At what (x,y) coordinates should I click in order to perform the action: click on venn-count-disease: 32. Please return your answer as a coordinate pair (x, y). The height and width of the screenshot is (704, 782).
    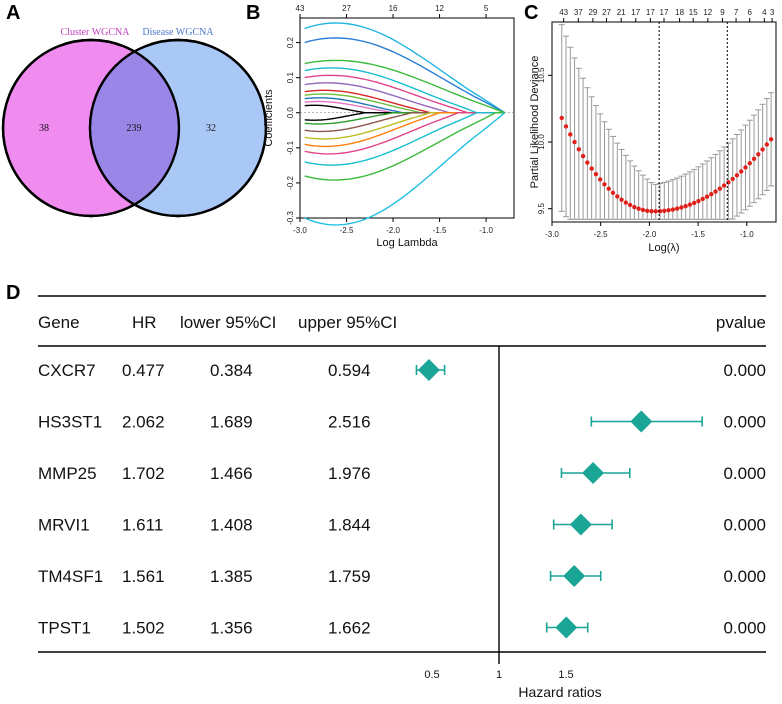
    Looking at the image, I should click on (211, 128).